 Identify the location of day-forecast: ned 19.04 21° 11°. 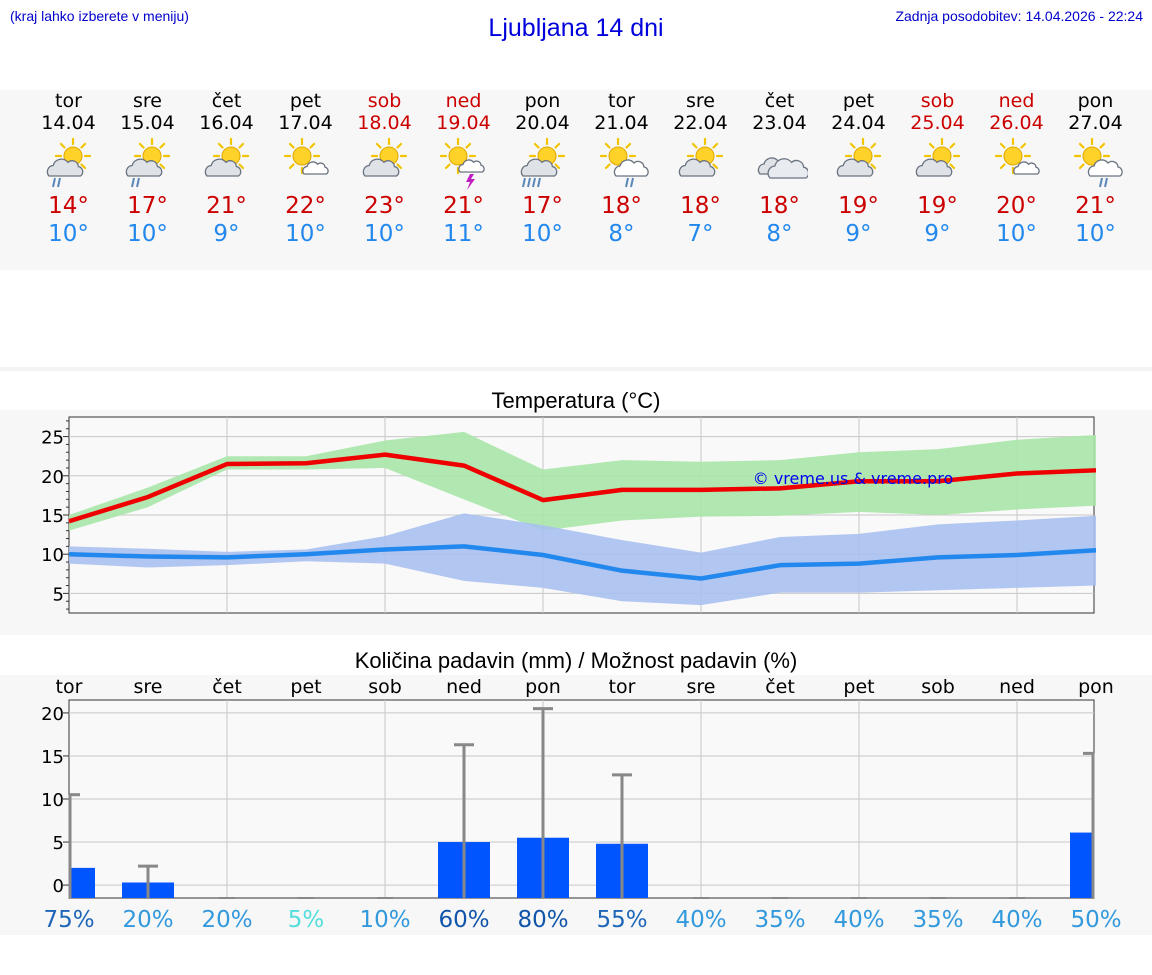
(463, 169).